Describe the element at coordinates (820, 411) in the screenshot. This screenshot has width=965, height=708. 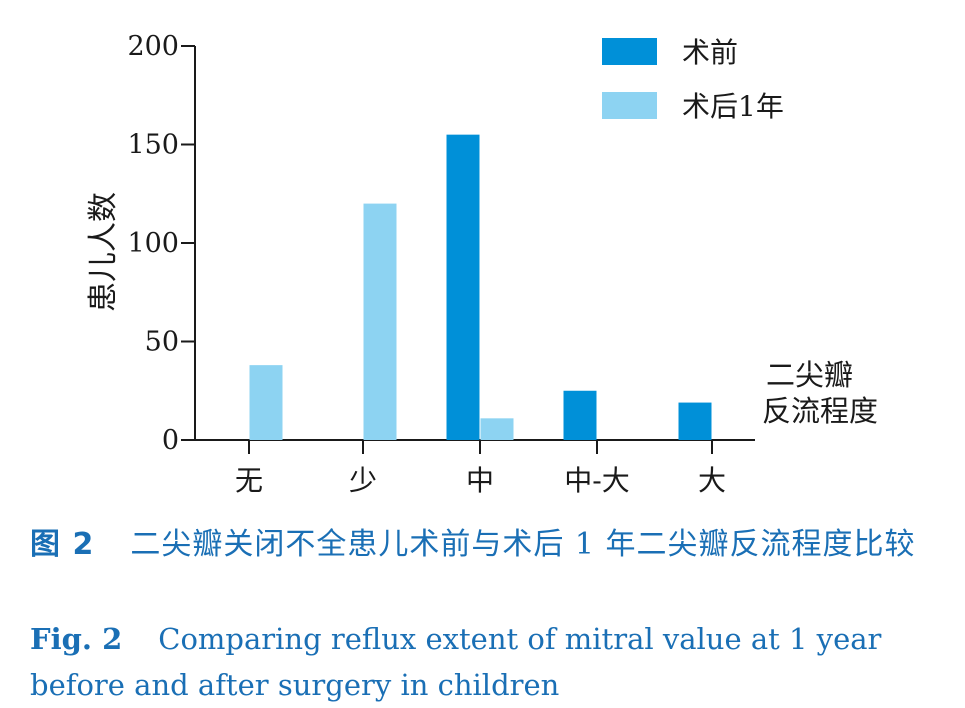
I see `x-axis-label-line2: 反流程度` at that location.